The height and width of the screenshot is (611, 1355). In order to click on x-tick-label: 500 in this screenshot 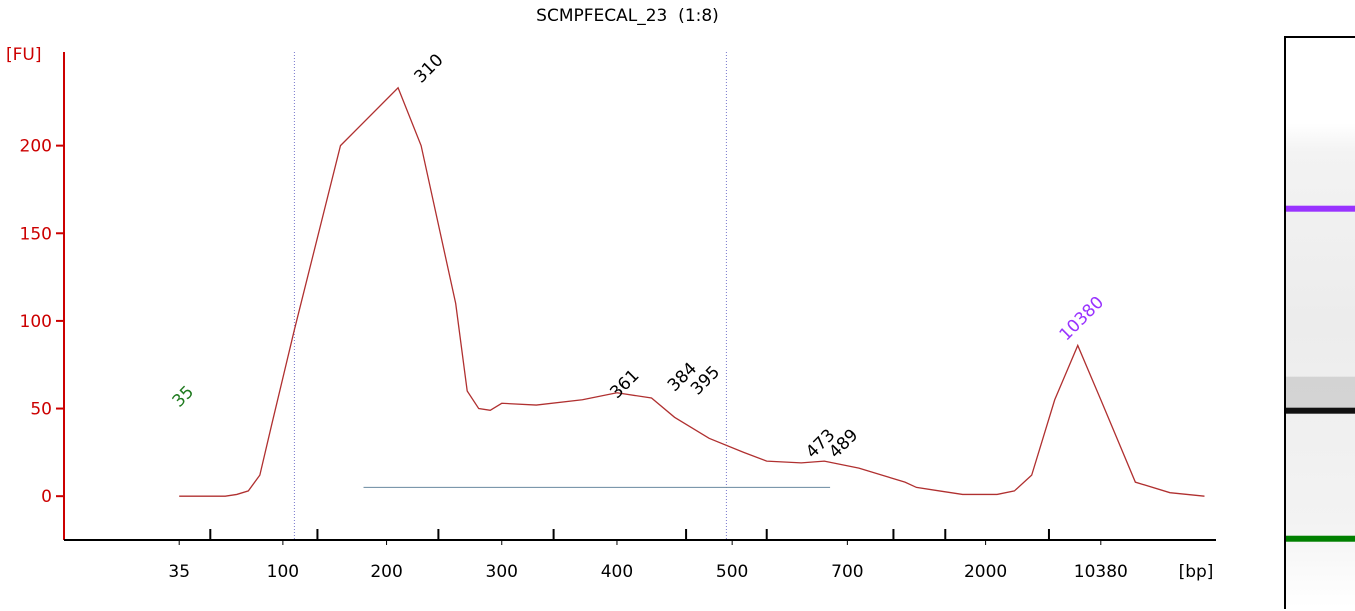, I will do `click(732, 572)`.